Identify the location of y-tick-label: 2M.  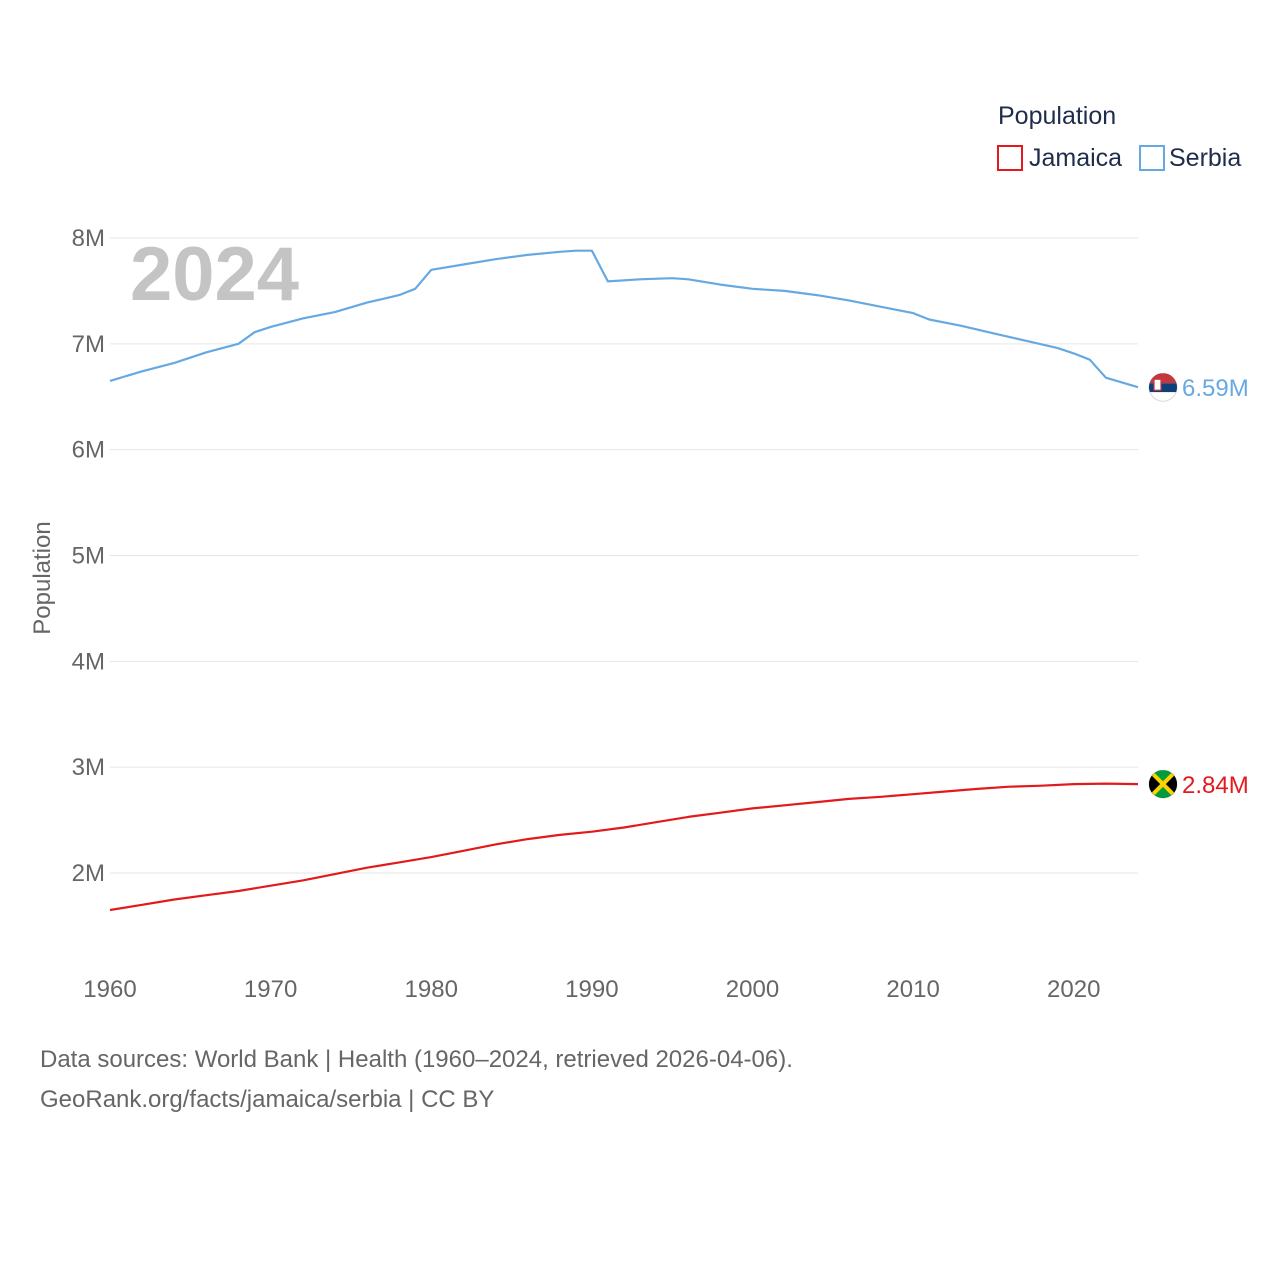
(88, 873).